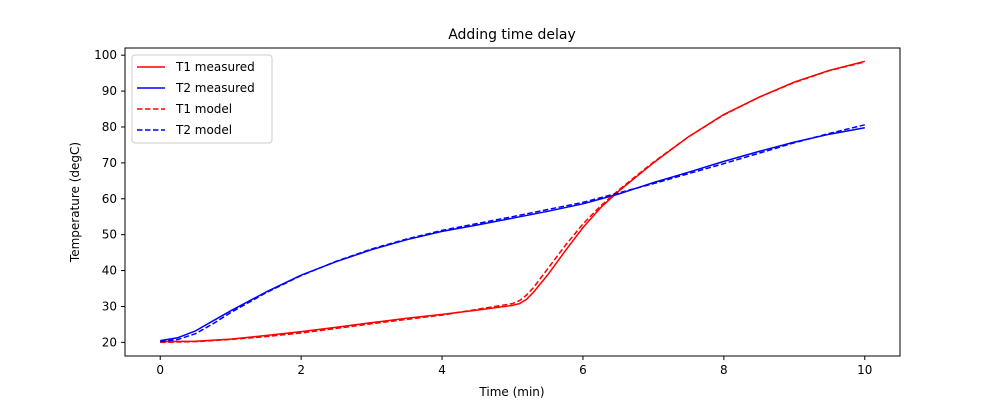 The width and height of the screenshot is (1000, 400). What do you see at coordinates (203, 109) in the screenshot?
I see `legend-label-t1-model: T1 model` at bounding box center [203, 109].